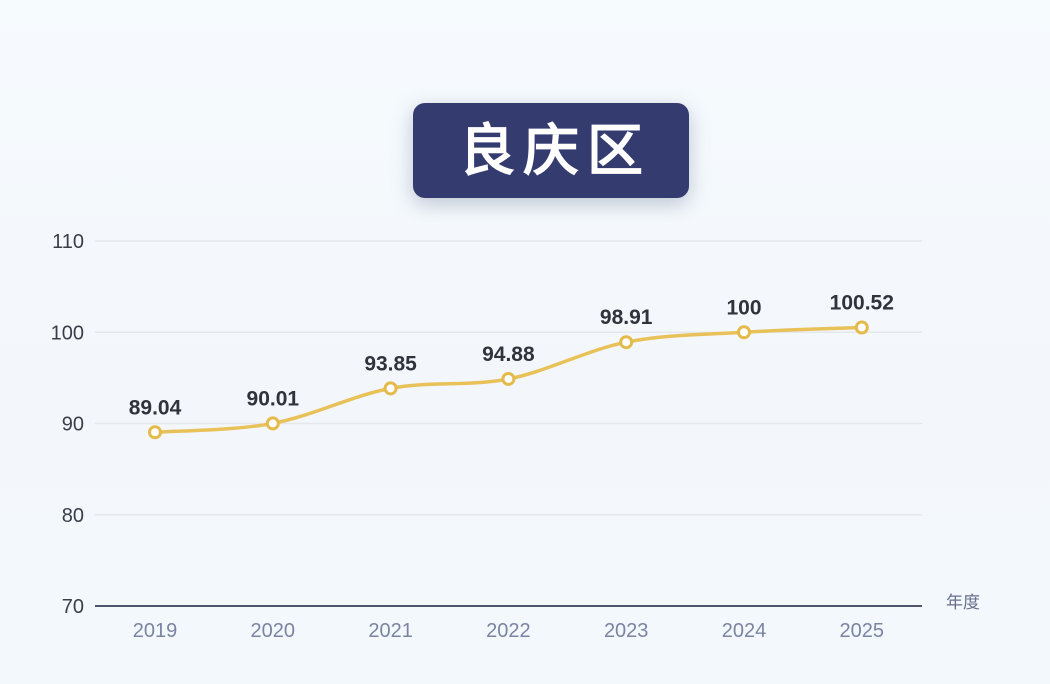  What do you see at coordinates (862, 303) in the screenshot?
I see `data-point-label: 100.52` at bounding box center [862, 303].